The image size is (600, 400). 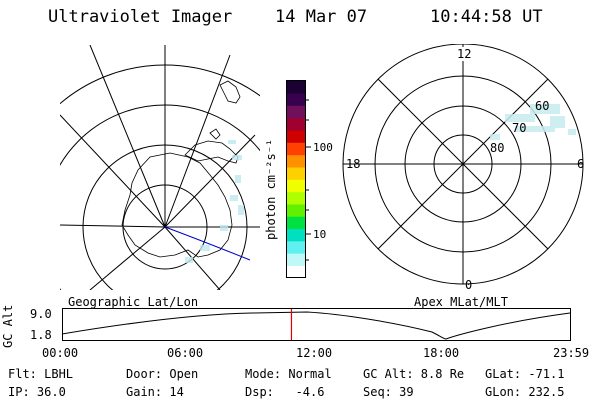 I want to click on mlt-label-18: 18, so click(x=353, y=164).